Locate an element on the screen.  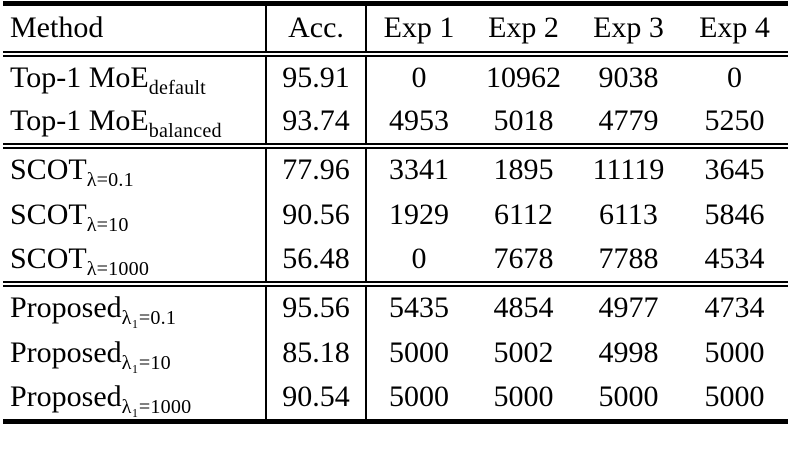
table-row: Proposedλ₁=10 85.18 5000 5002 4998 5000 is located at coordinates (395, 352).